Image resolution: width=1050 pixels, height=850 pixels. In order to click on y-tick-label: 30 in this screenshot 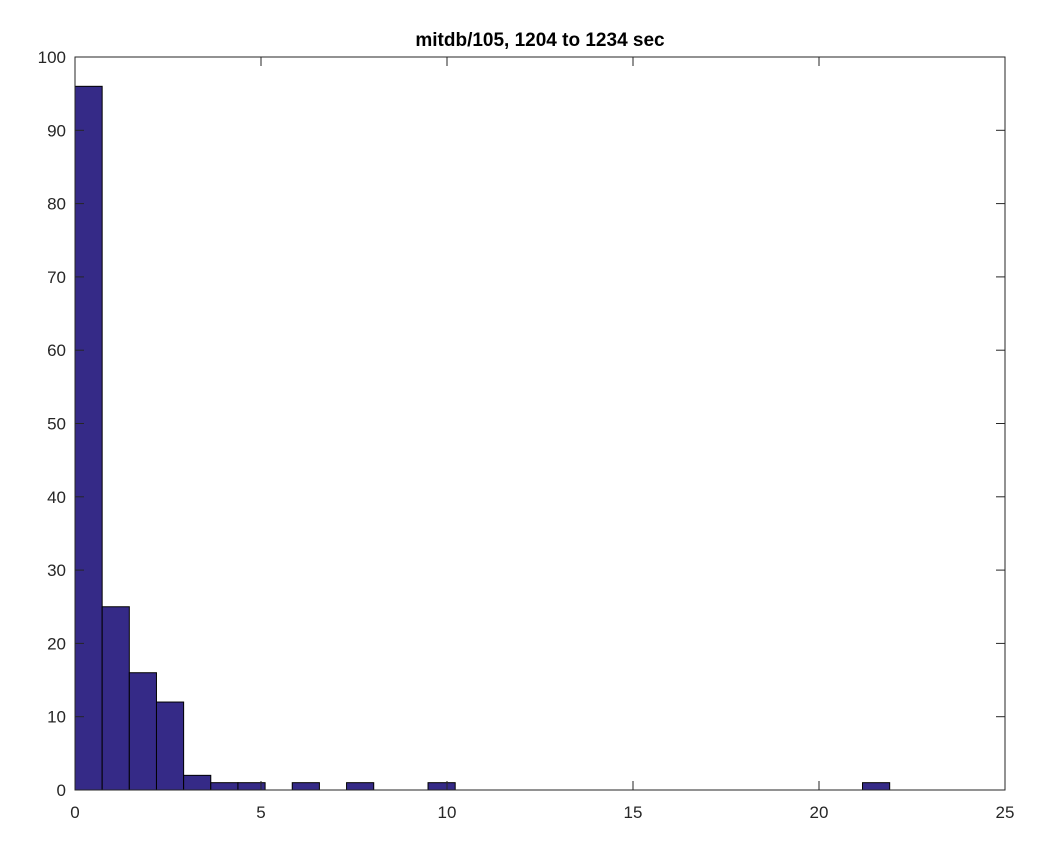, I will do `click(56, 570)`.